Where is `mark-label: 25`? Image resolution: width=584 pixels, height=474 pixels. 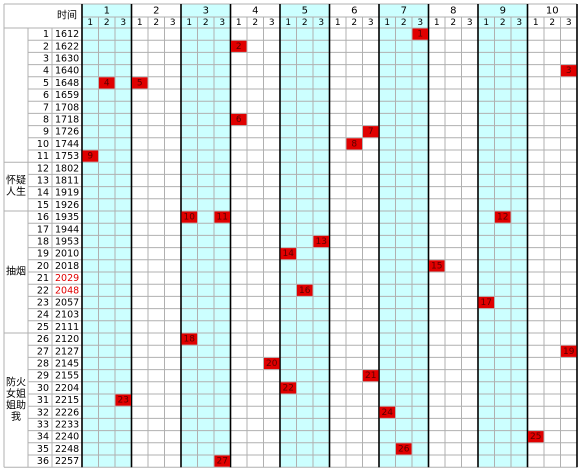
mark-label: 25 is located at coordinates (535, 437).